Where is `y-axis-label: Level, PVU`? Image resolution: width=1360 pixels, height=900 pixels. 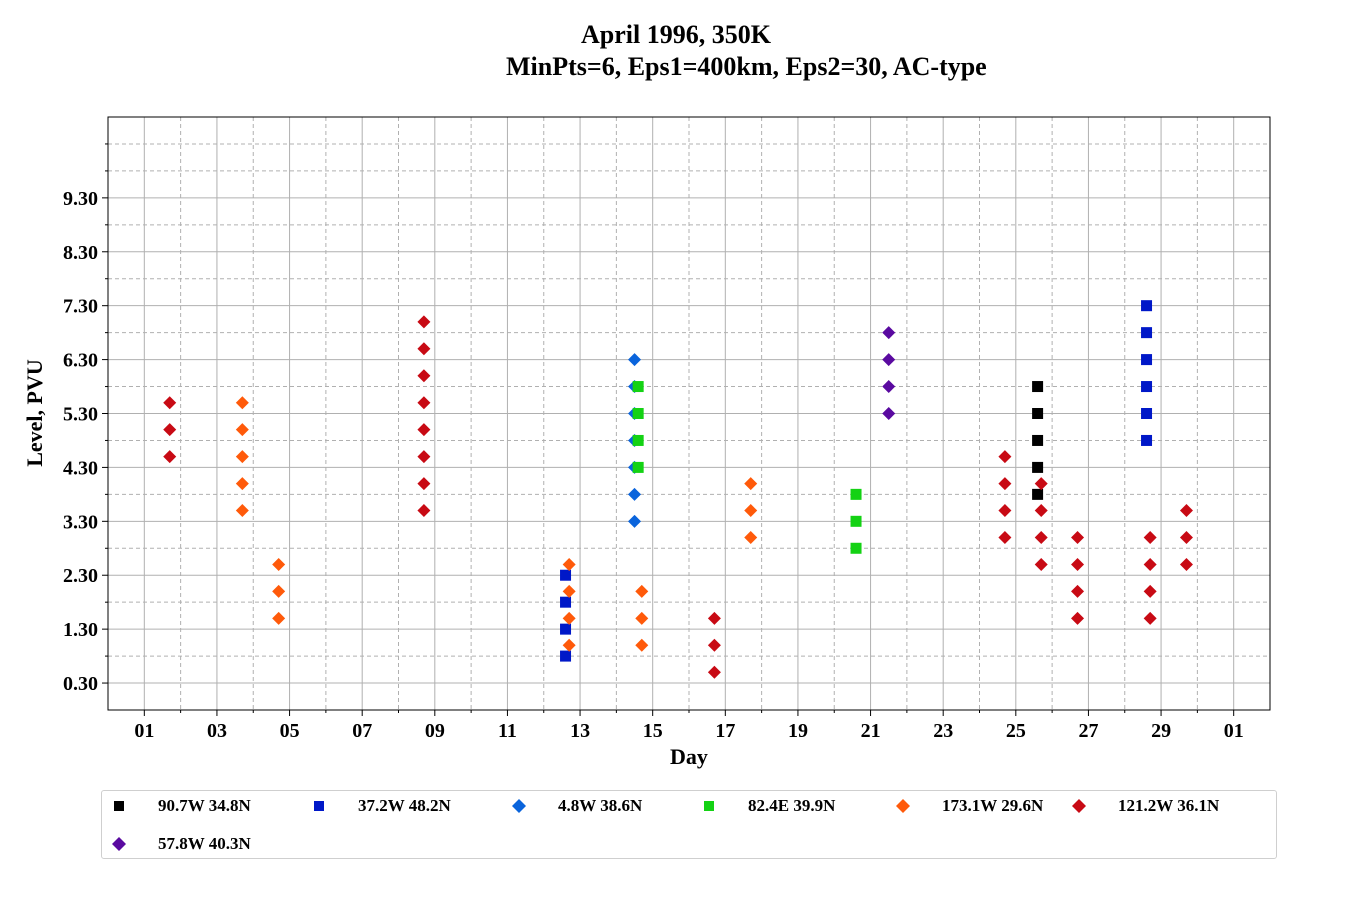 y-axis-label: Level, PVU is located at coordinates (34, 413).